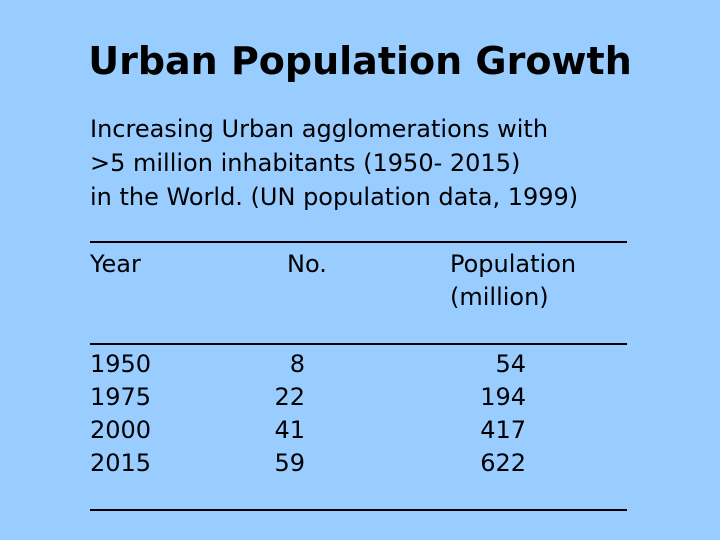 This screenshot has height=540, width=720. What do you see at coordinates (503, 463) in the screenshot?
I see `row-population: 622` at bounding box center [503, 463].